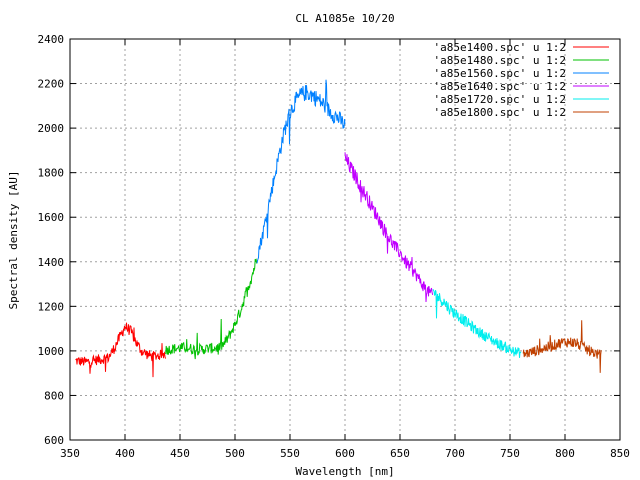  Describe the element at coordinates (70, 453) in the screenshot. I see `x-tick-label: 350` at that location.